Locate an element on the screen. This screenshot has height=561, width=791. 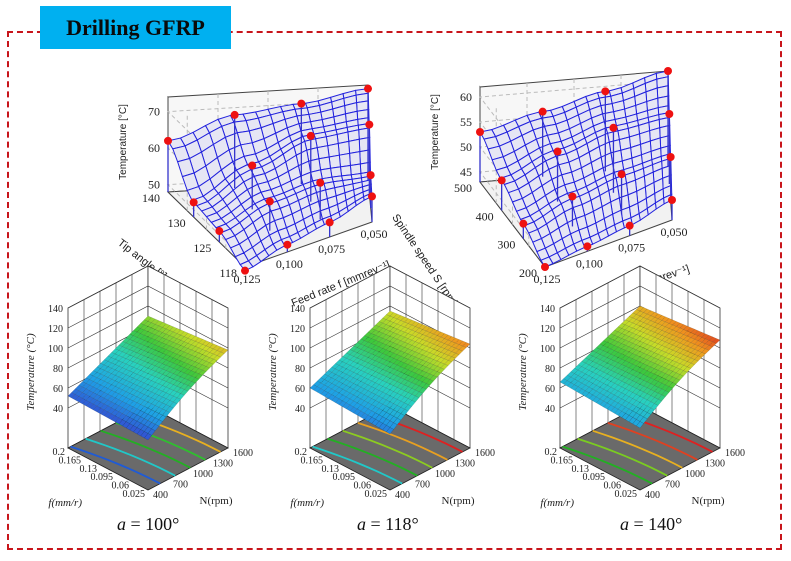
surface-cell is located at coordinates (224, 351).